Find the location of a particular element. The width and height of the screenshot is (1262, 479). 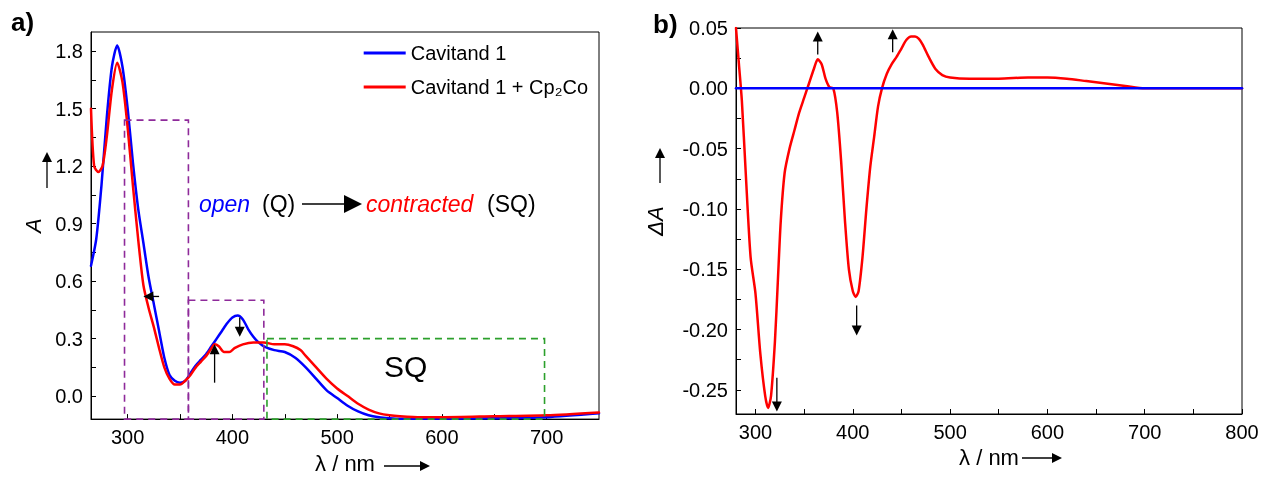

y-tick-label: -0.25 is located at coordinates (705, 389).